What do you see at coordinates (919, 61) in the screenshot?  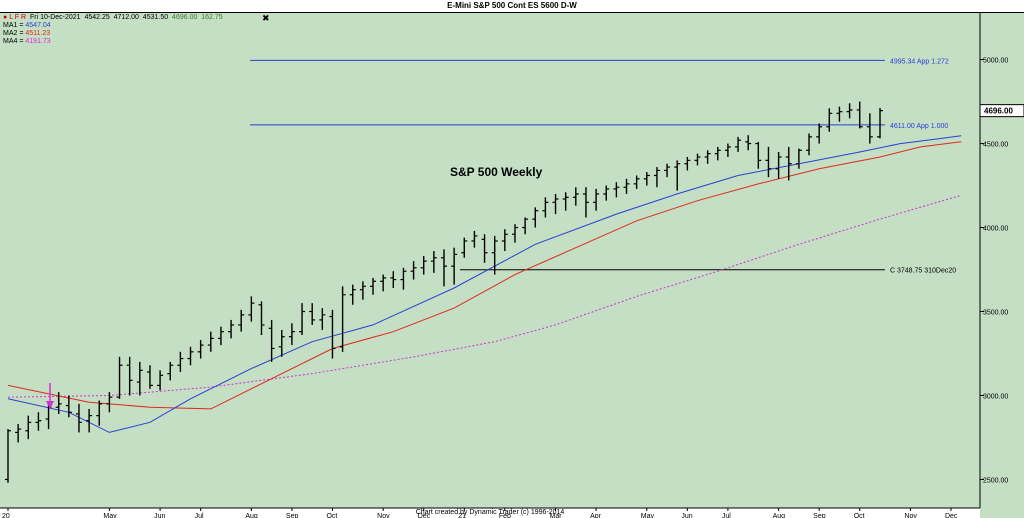 I see `level-label: 4995.34 App 1.272` at bounding box center [919, 61].